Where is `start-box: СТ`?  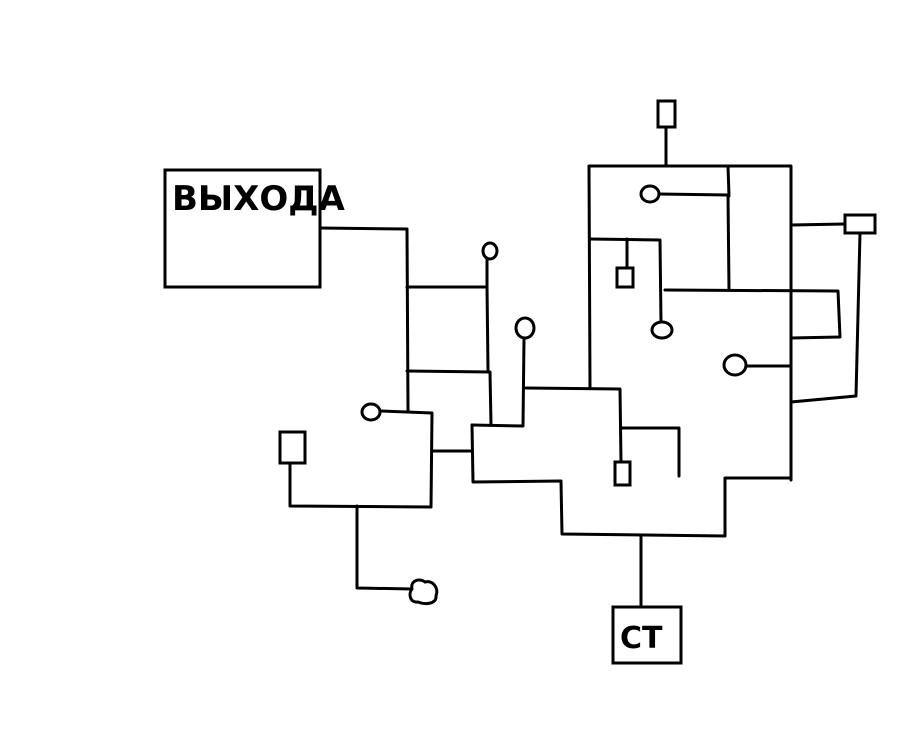 start-box: СТ is located at coordinates (647, 635).